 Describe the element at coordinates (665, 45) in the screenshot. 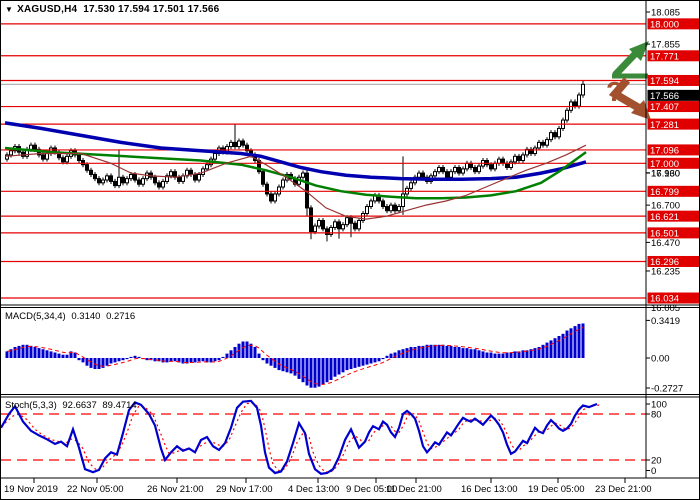

I see `price-tick-label: 17.855` at that location.